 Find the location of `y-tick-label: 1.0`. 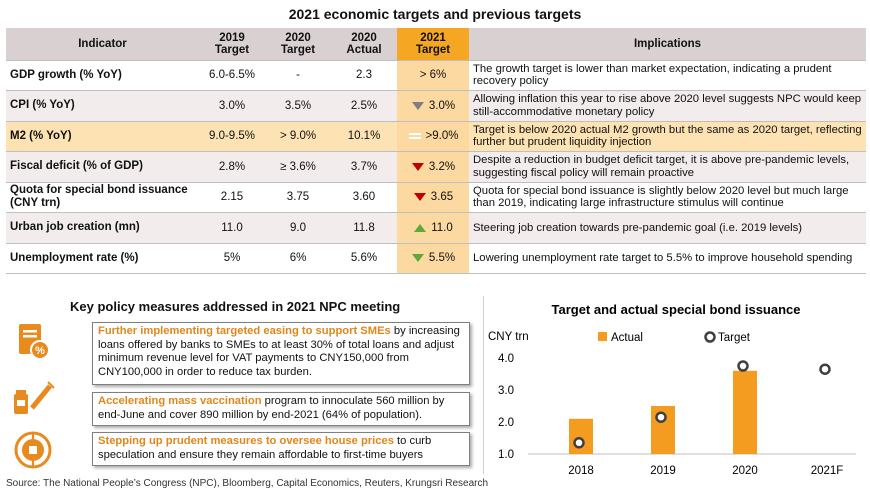

y-tick-label: 1.0 is located at coordinates (506, 455).